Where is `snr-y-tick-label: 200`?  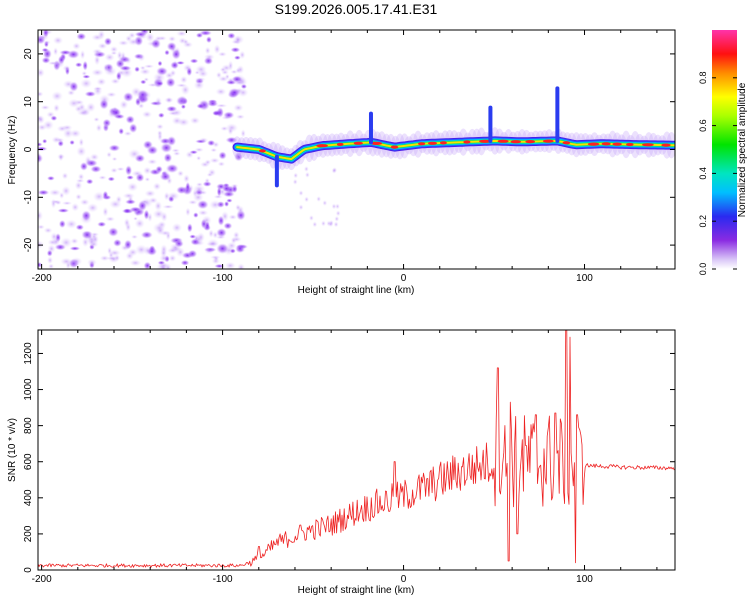
snr-y-tick-label: 200 is located at coordinates (28, 533).